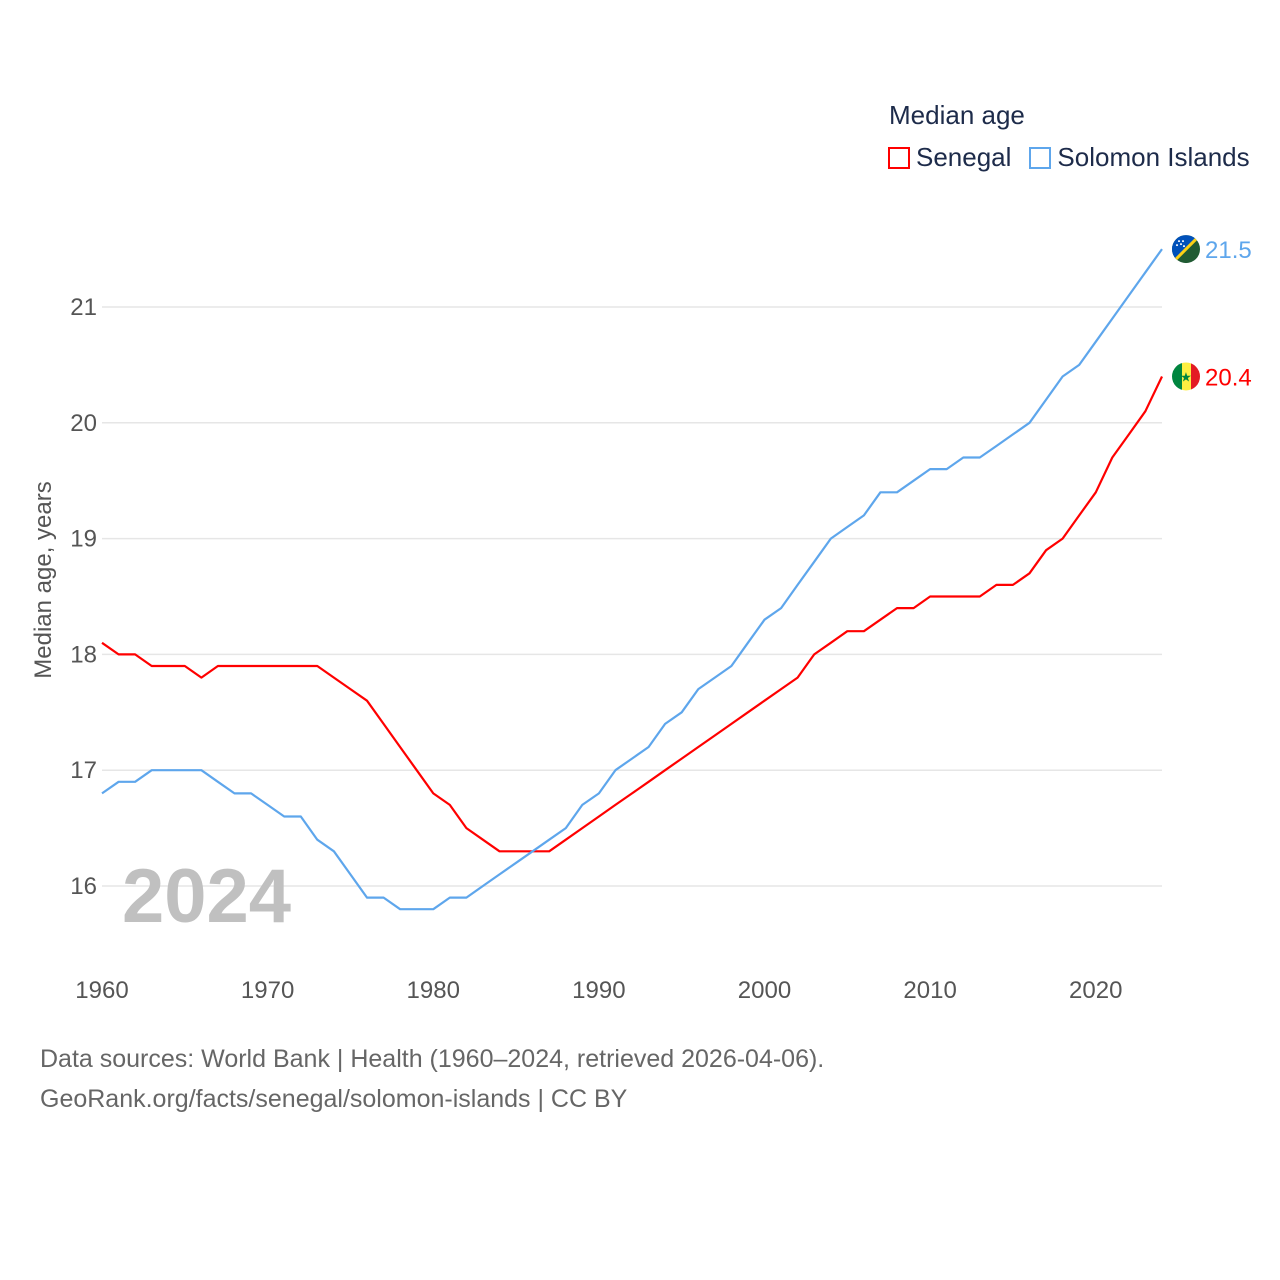 The width and height of the screenshot is (1280, 1280). Describe the element at coordinates (764, 990) in the screenshot. I see `x-tick-label: 2000` at that location.